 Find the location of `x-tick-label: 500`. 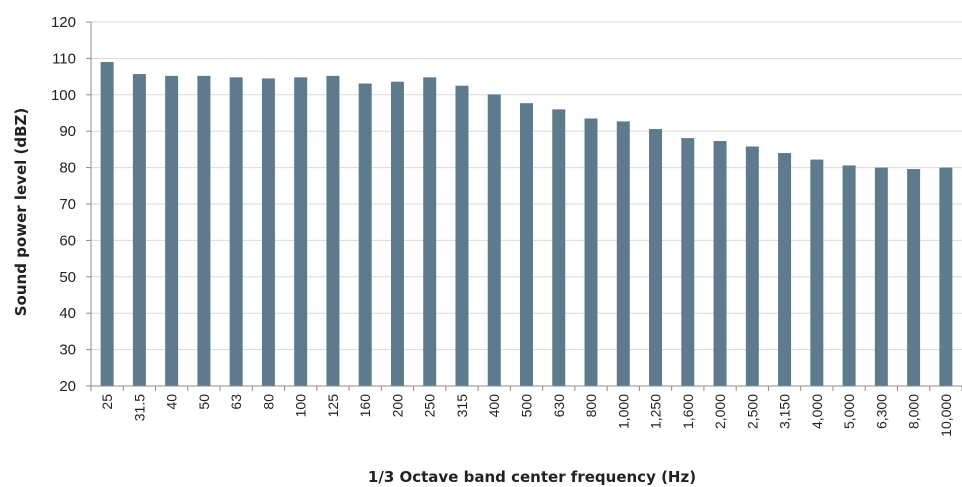

x-tick-label: 500 is located at coordinates (527, 406).